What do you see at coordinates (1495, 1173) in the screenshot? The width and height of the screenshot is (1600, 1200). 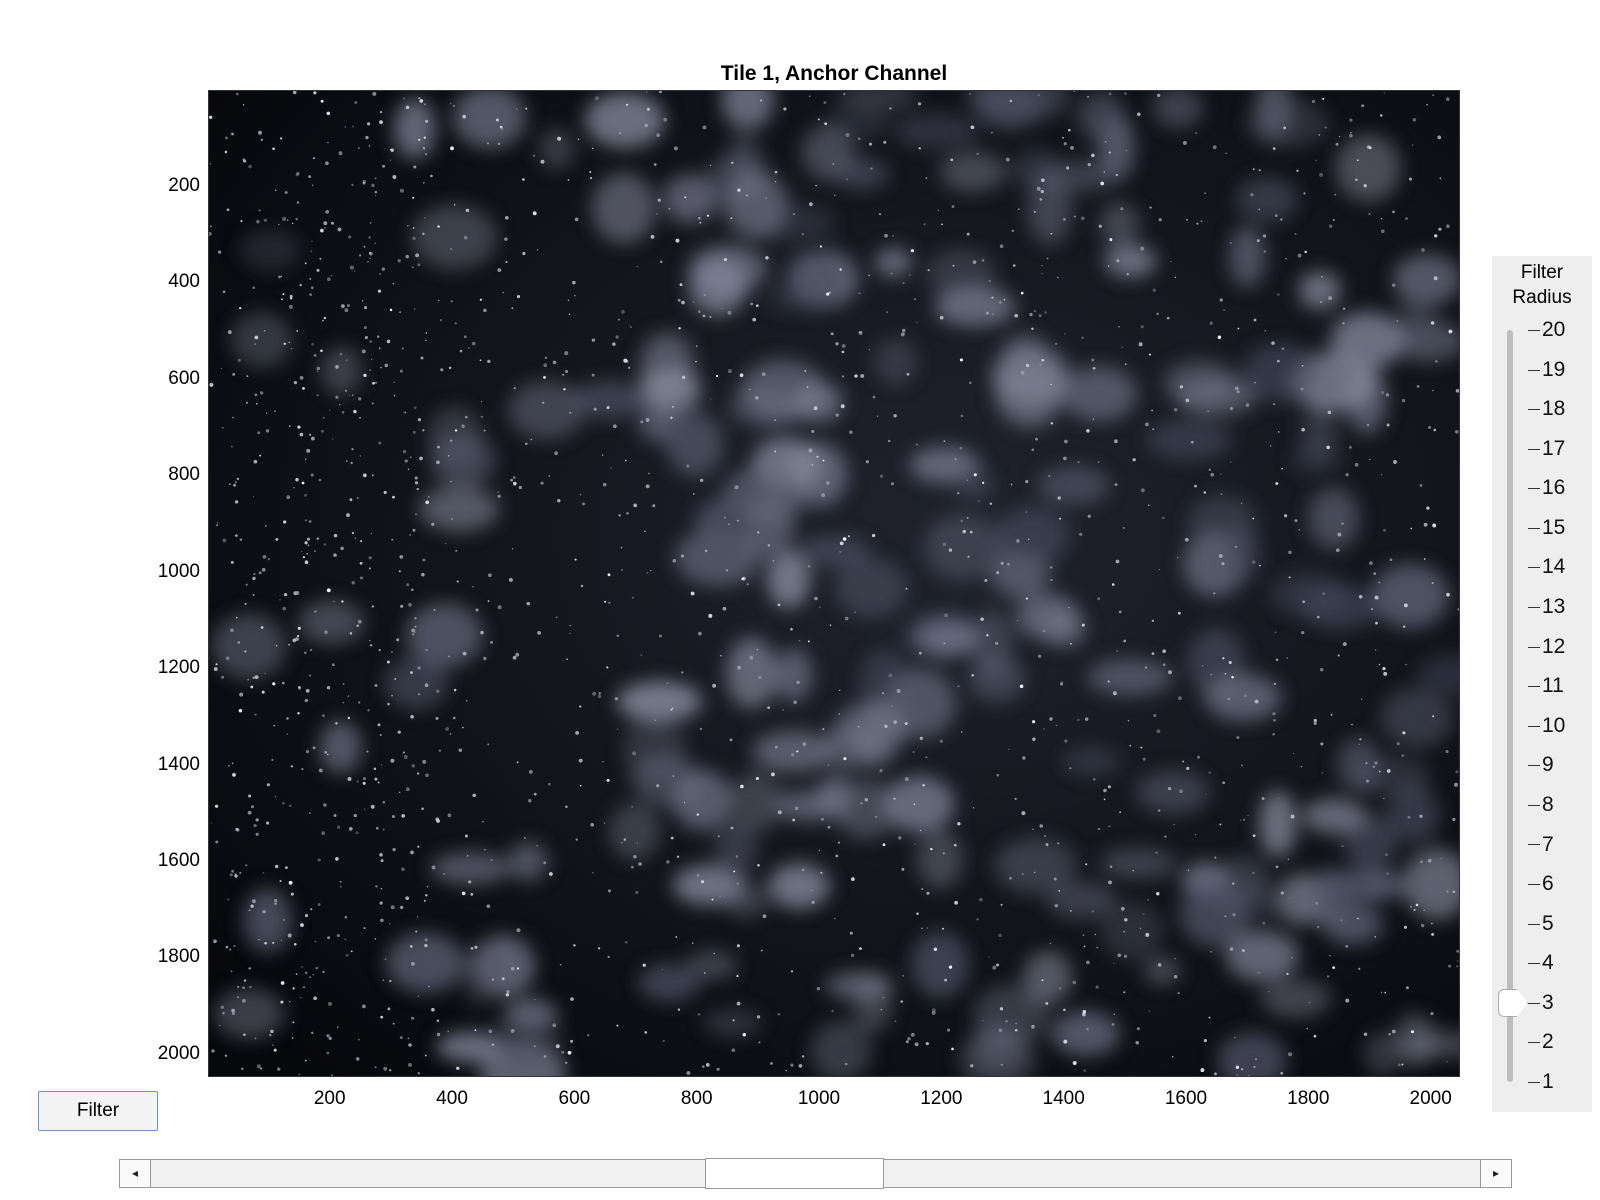 I see `scroll-right-arrow-icon: ▸` at bounding box center [1495, 1173].